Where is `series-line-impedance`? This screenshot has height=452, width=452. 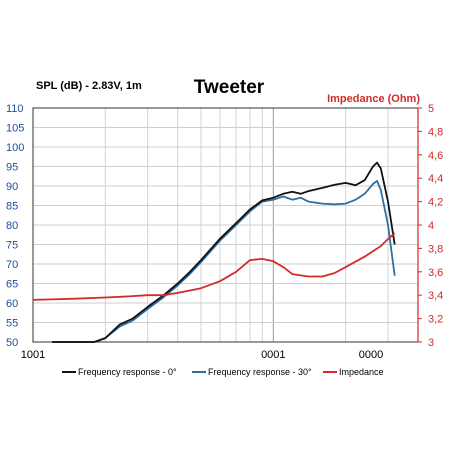 series-line-impedance is located at coordinates (214, 266).